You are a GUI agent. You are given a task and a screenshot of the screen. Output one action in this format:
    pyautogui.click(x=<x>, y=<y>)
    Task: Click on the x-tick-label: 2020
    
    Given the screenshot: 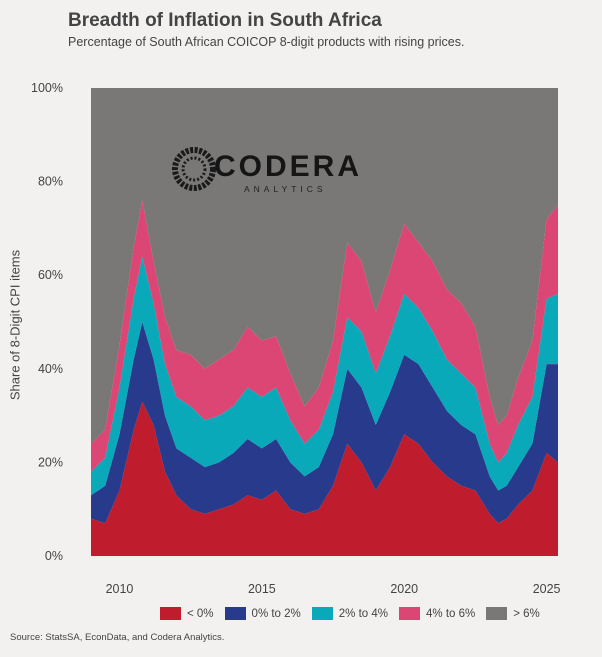 What is the action you would take?
    pyautogui.click(x=404, y=589)
    